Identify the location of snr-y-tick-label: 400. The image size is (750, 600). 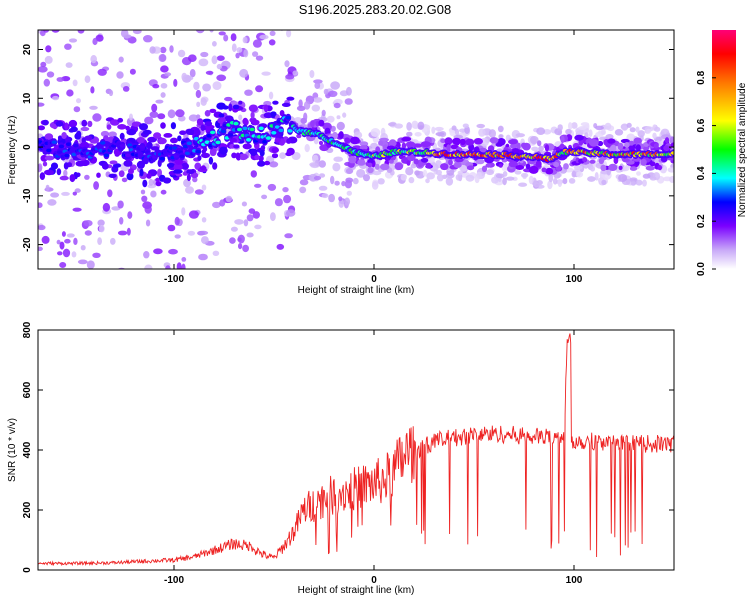
(27, 449).